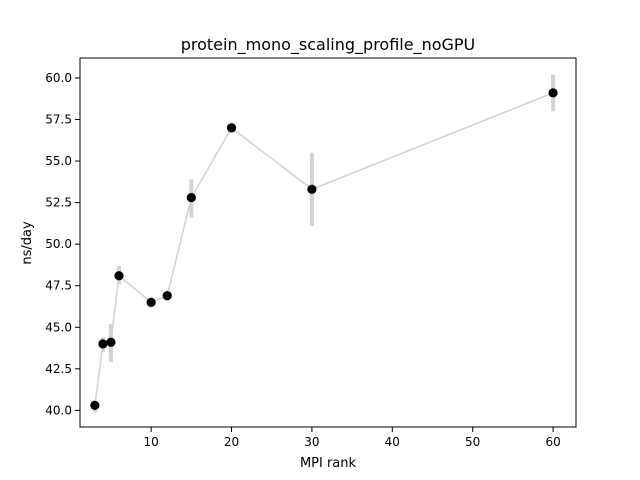  I want to click on x-tick-label: 10, so click(151, 442).